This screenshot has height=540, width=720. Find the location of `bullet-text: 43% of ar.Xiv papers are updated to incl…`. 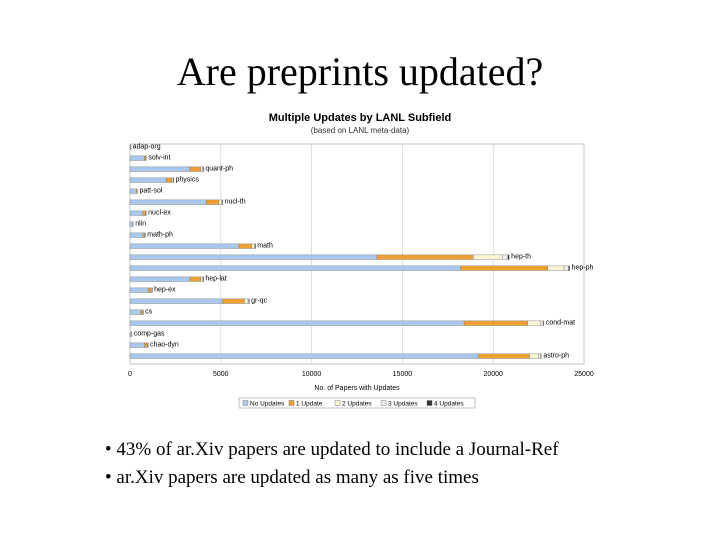

bullet-text: 43% of ar.Xiv papers are updated to incl… is located at coordinates (337, 449).